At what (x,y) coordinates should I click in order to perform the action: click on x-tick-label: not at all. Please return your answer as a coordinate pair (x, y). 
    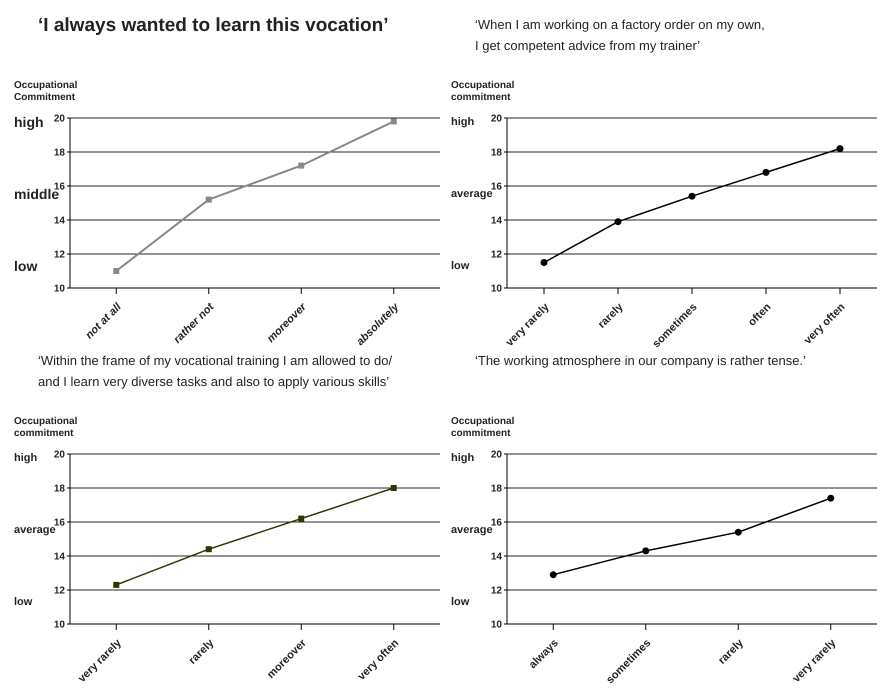
    Looking at the image, I should click on (103, 321).